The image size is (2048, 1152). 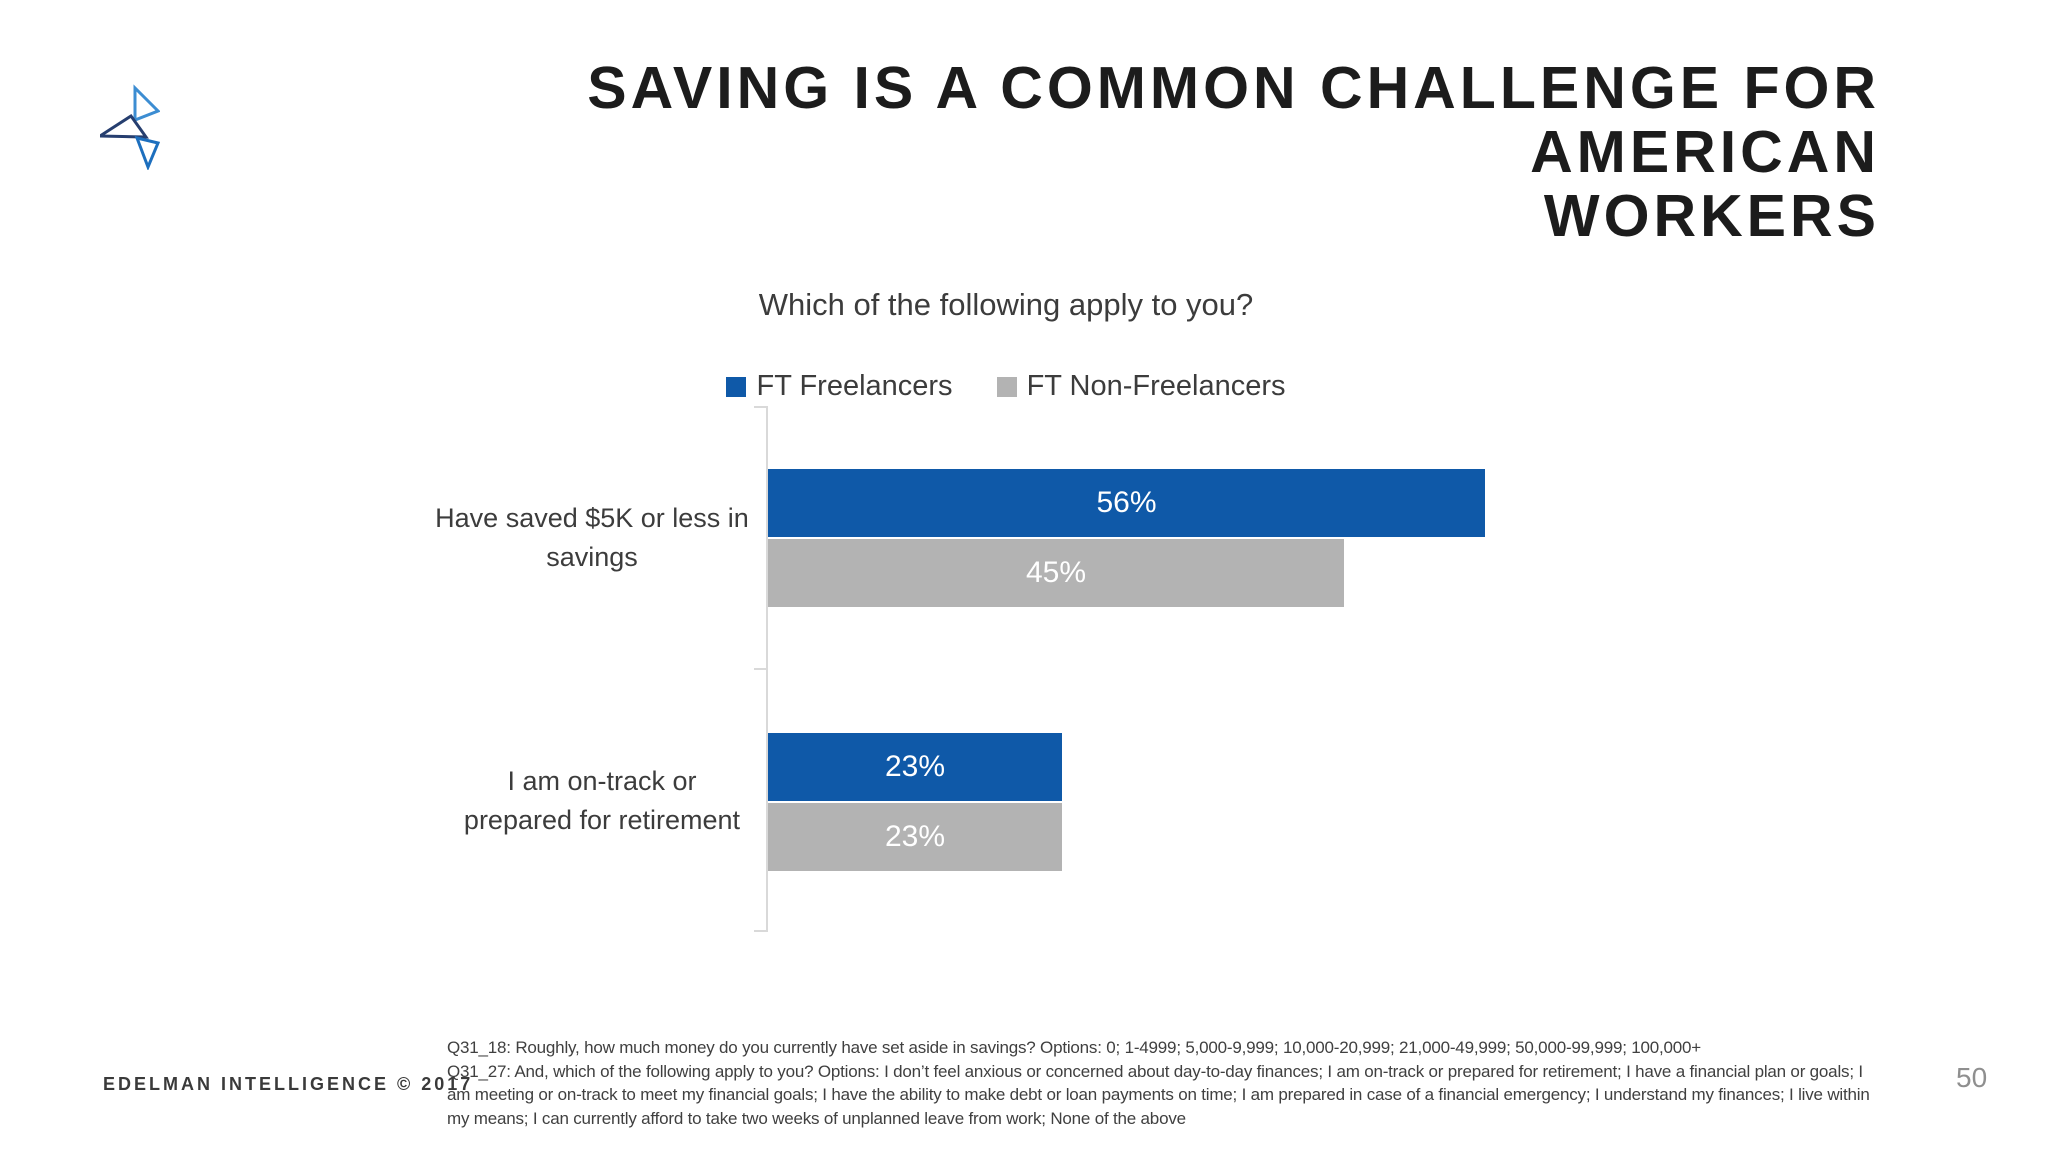 What do you see at coordinates (1711, 216) in the screenshot?
I see `page-title-line-2: WORKERS` at bounding box center [1711, 216].